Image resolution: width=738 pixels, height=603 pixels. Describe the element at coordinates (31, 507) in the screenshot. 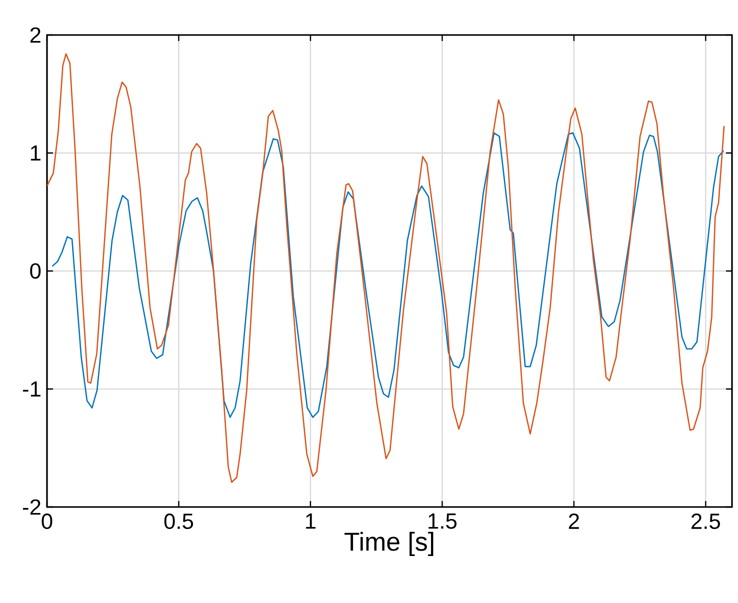

I see `y-tick-label: -2` at that location.